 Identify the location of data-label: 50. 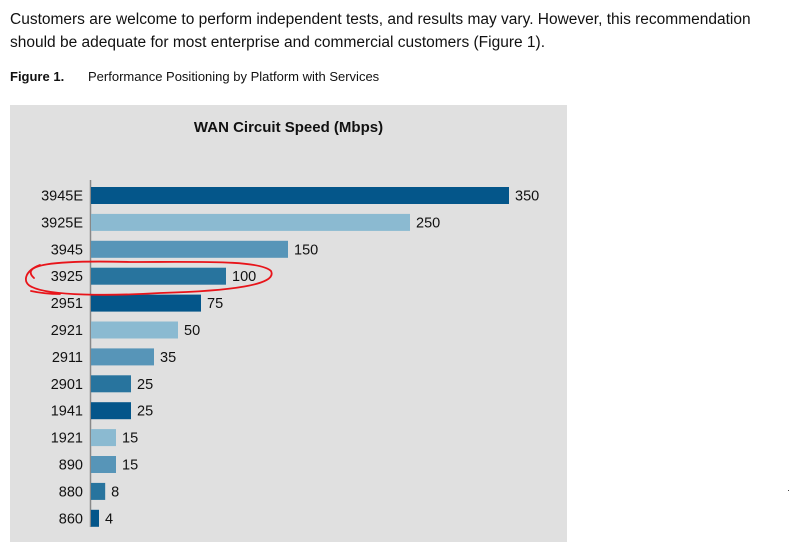
(192, 331).